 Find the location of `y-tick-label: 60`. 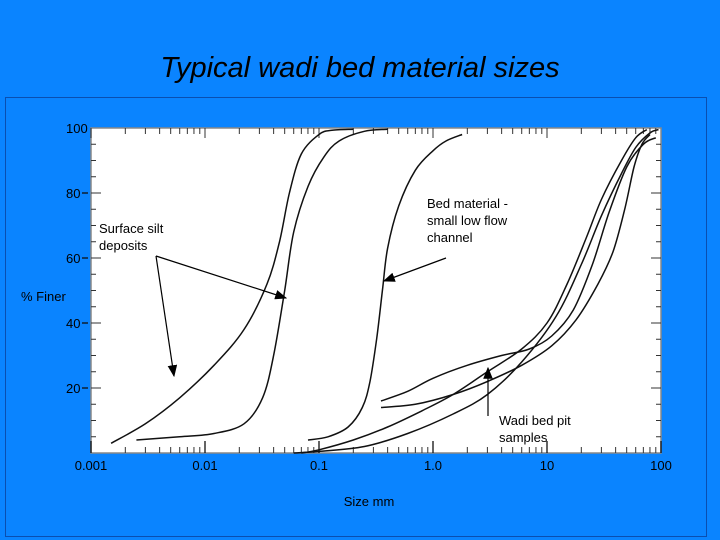

y-tick-label: 60 is located at coordinates (73, 258).